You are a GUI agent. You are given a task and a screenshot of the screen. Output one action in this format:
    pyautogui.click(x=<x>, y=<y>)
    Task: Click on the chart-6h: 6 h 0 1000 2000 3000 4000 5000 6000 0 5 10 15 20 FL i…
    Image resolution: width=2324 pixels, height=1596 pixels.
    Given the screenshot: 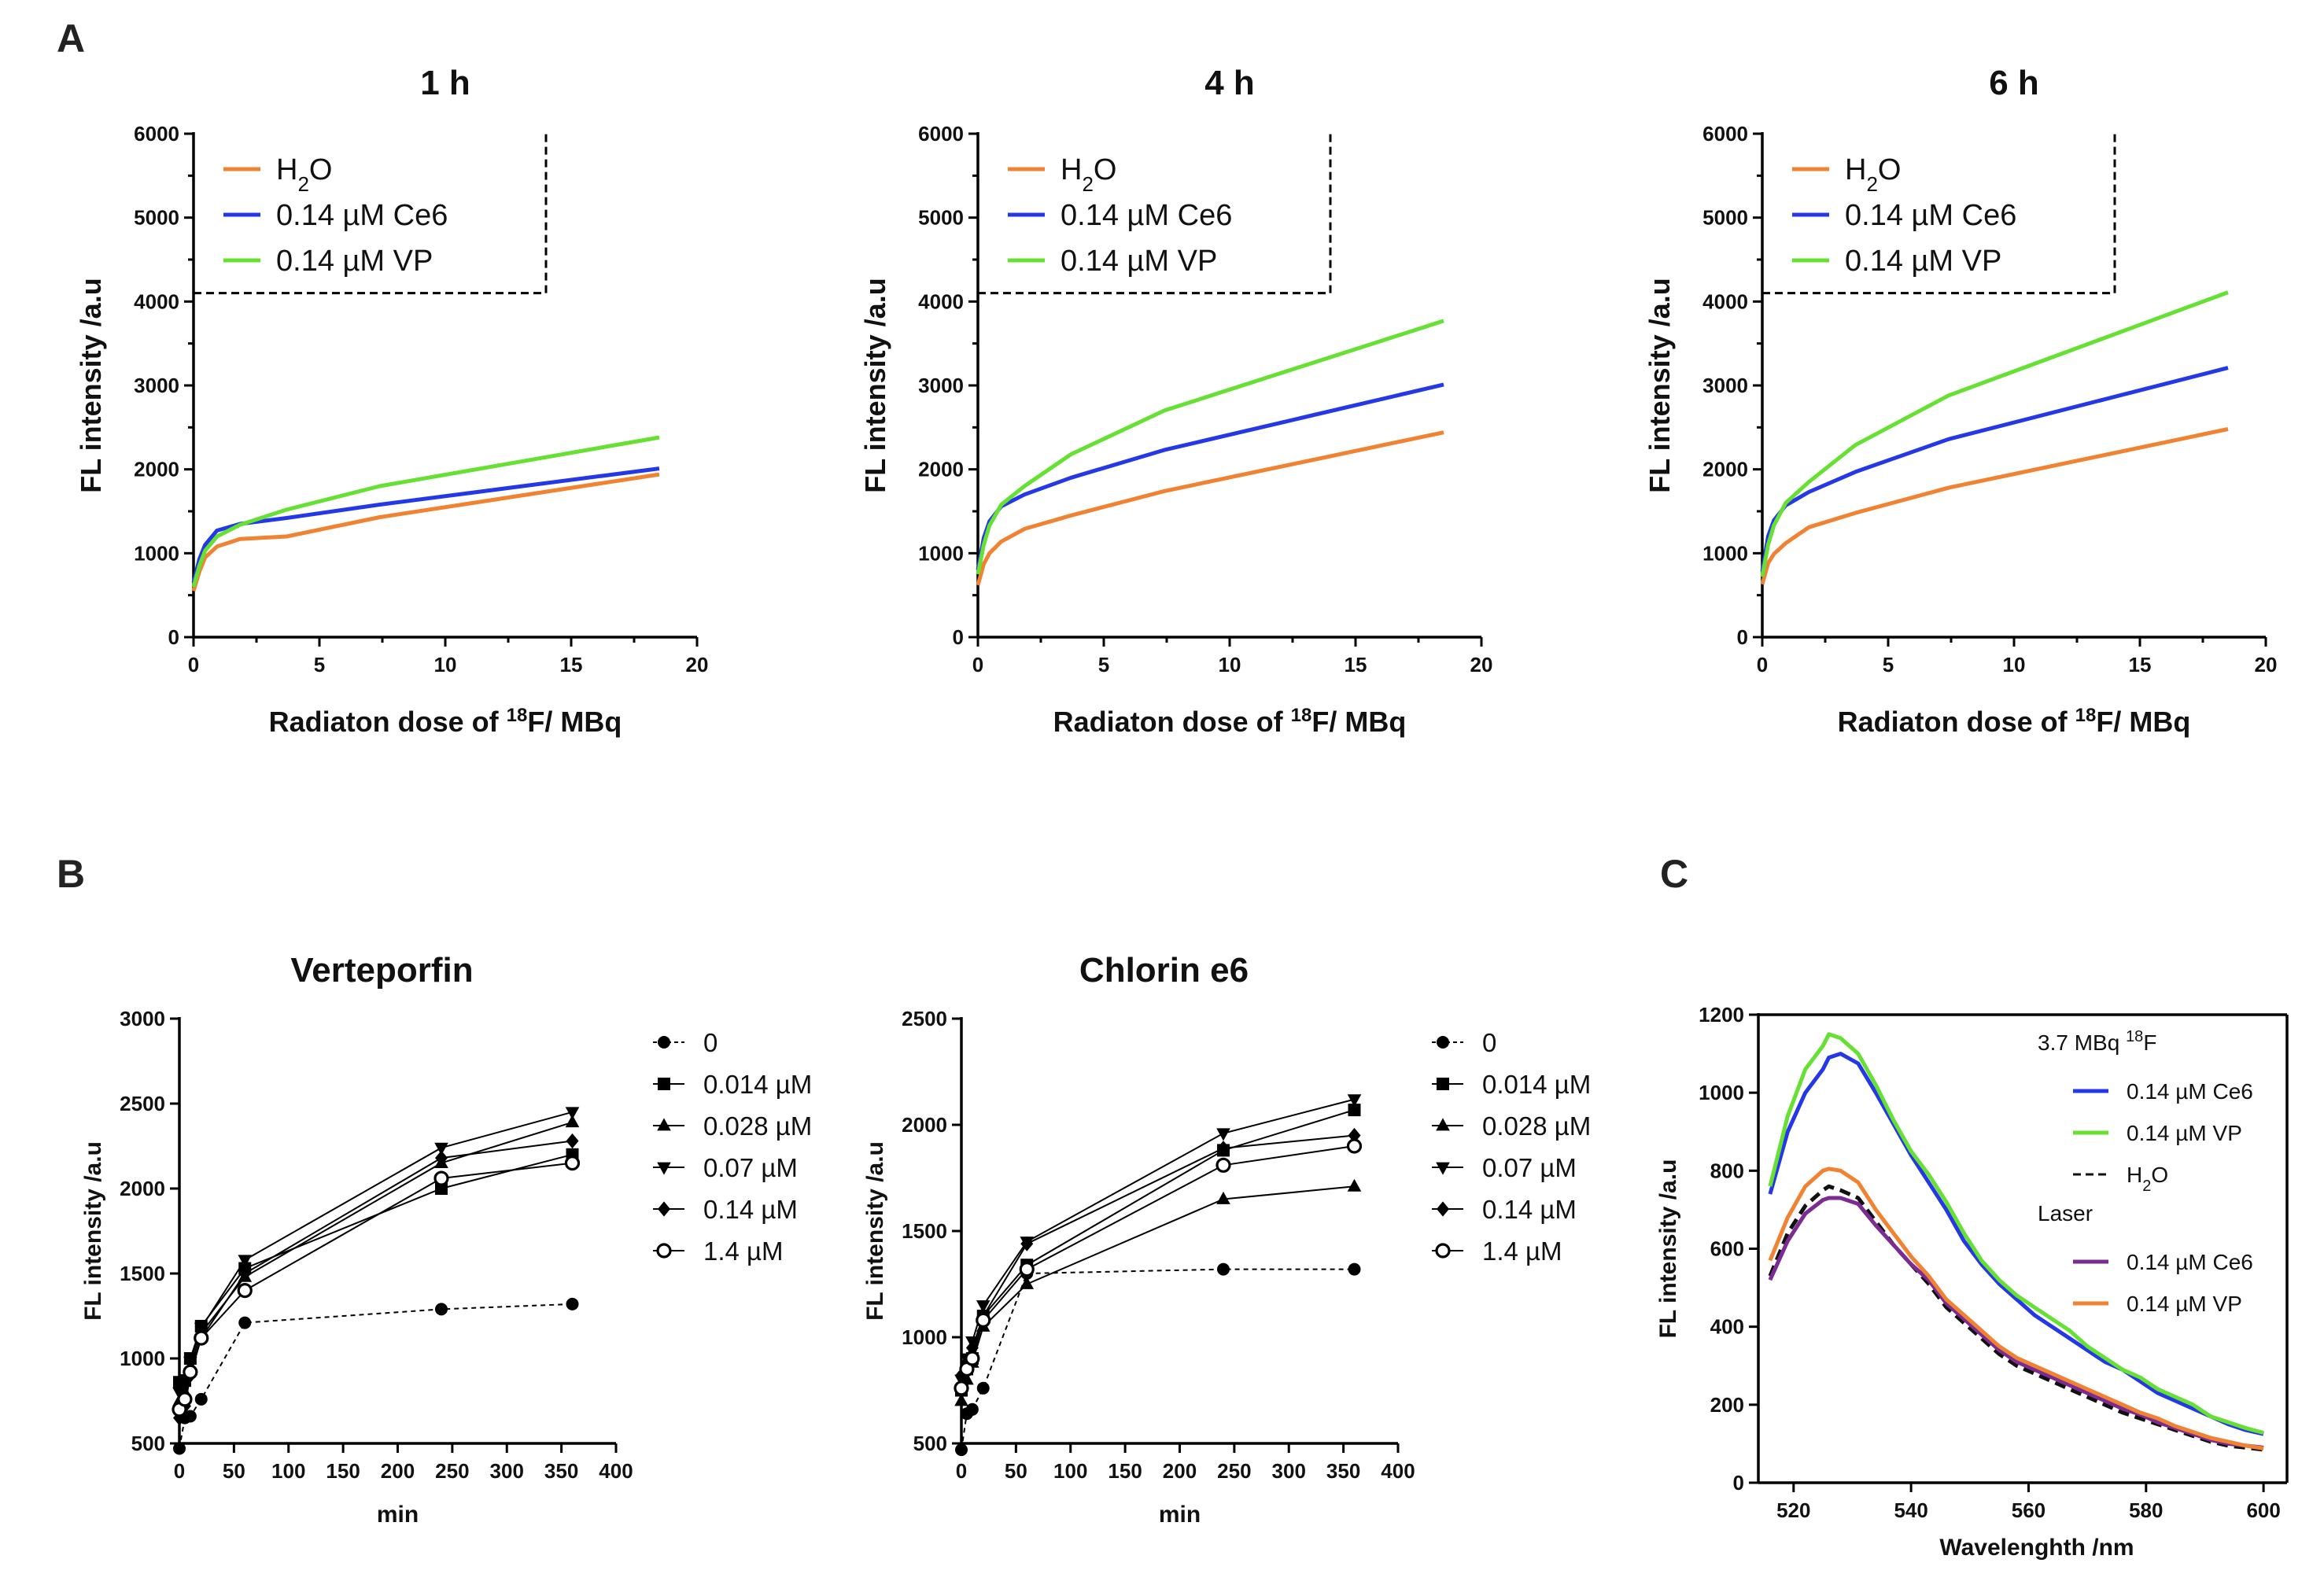 What is the action you would take?
    pyautogui.click(x=1960, y=401)
    